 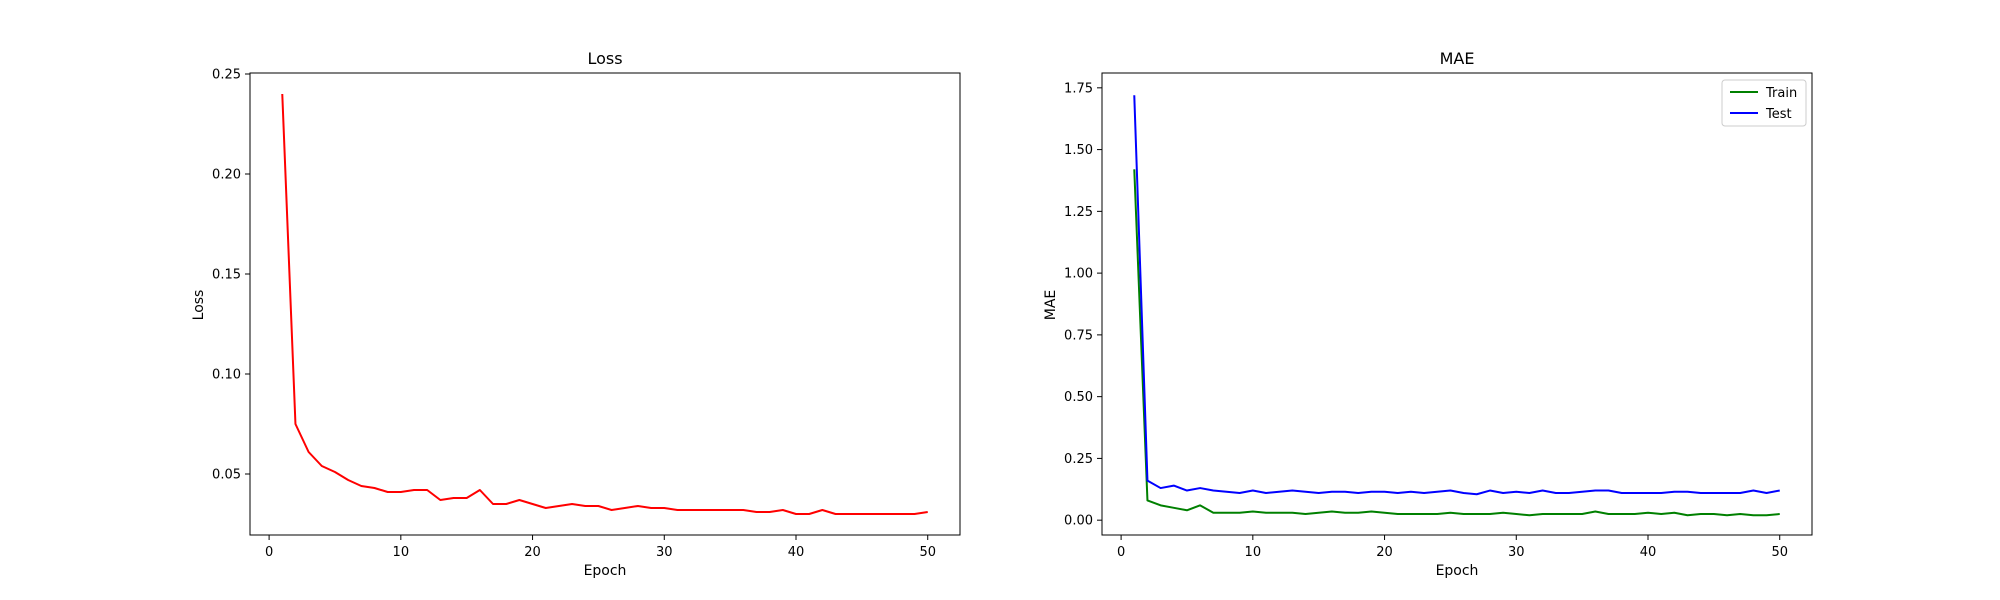 I want to click on mae-y-tick-label: 1.00, so click(x=1078, y=274).